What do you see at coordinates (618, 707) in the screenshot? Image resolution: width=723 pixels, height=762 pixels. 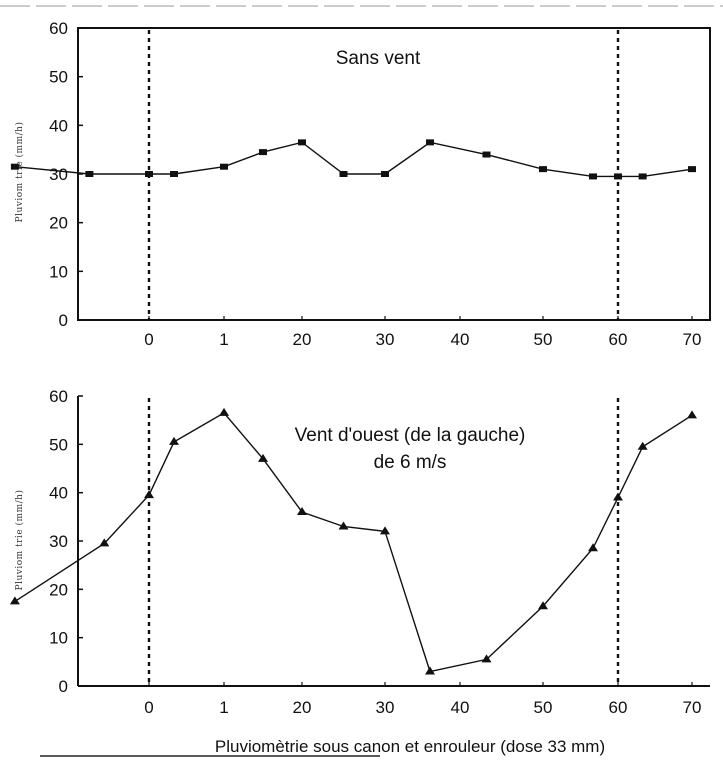 I see `panel2-x-tick-label: 60` at bounding box center [618, 707].